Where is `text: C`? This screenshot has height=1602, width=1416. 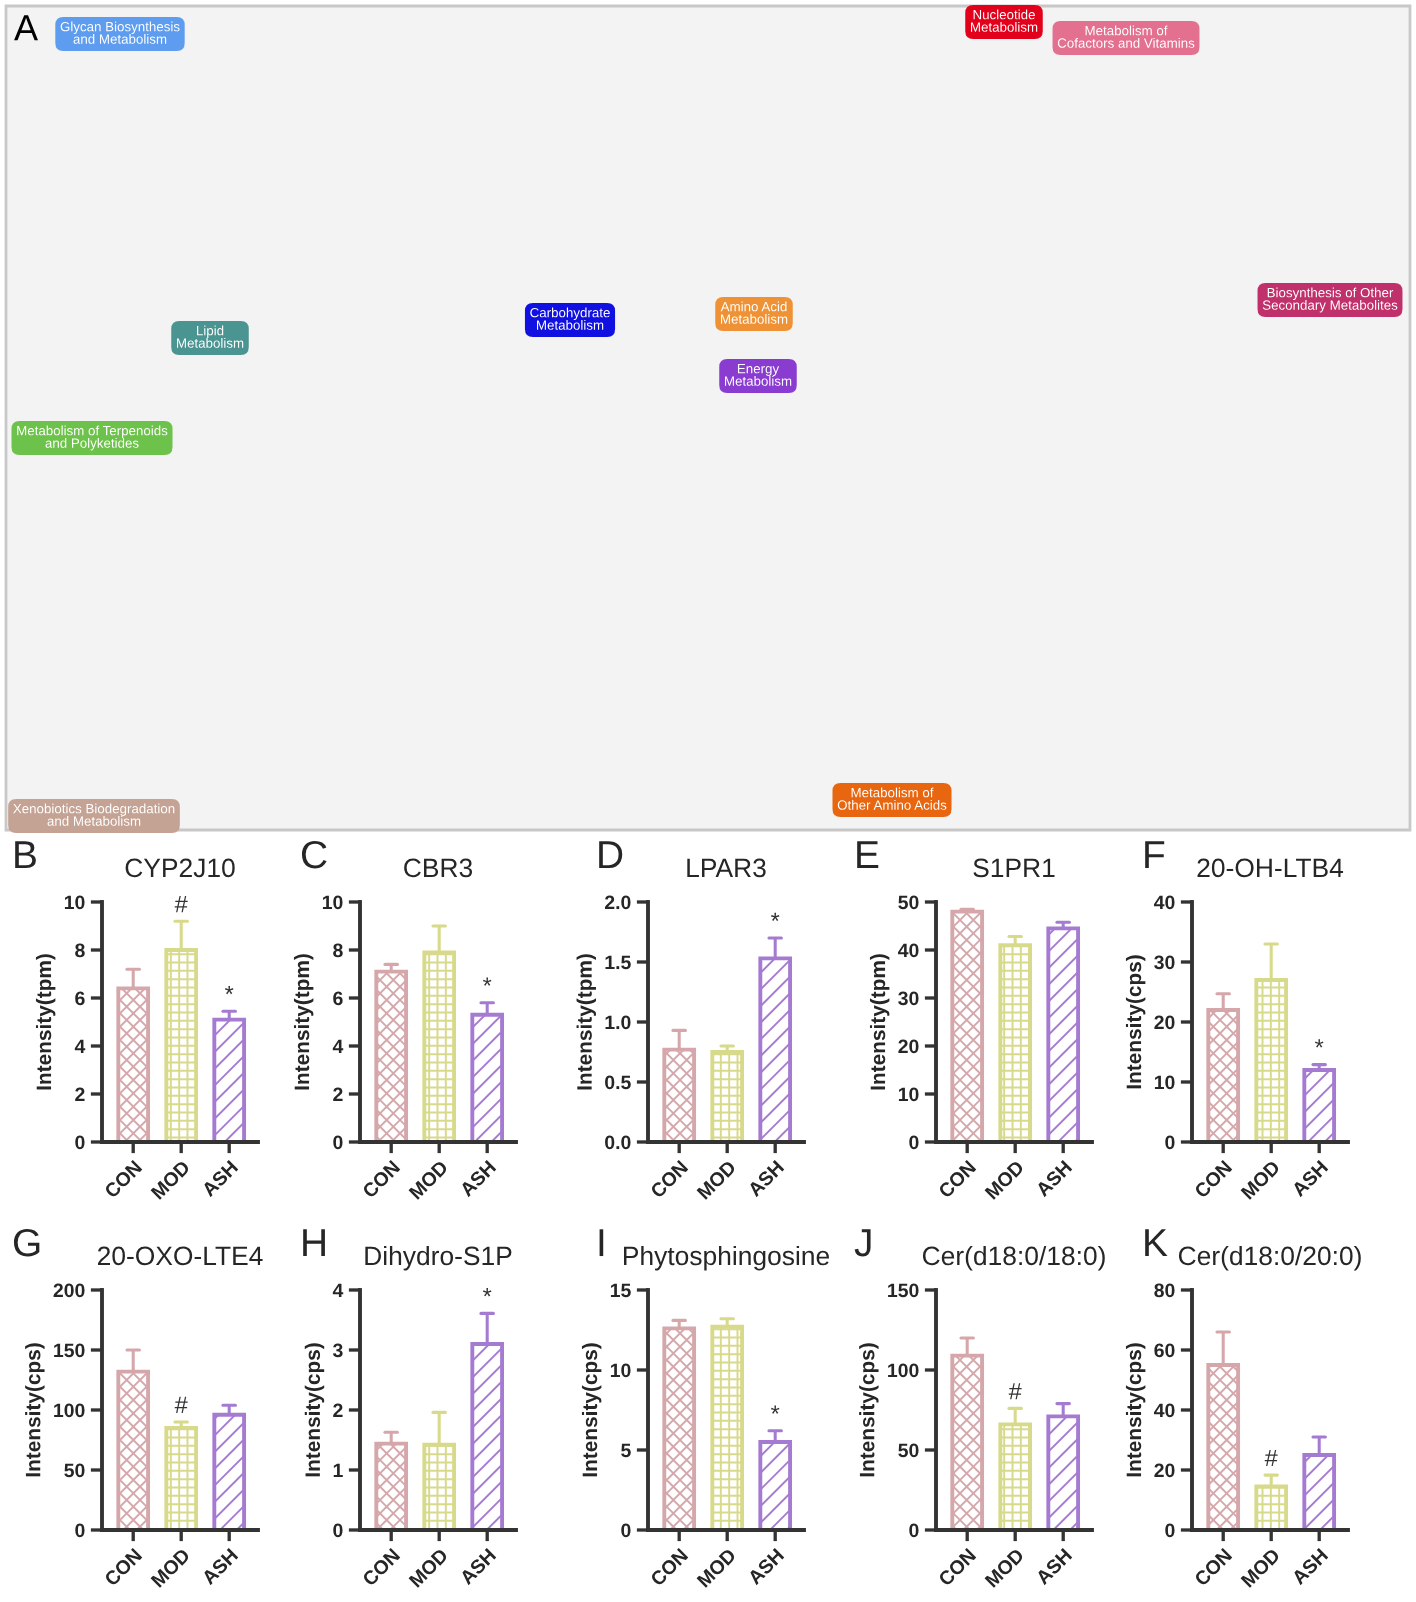 text: C is located at coordinates (314, 854).